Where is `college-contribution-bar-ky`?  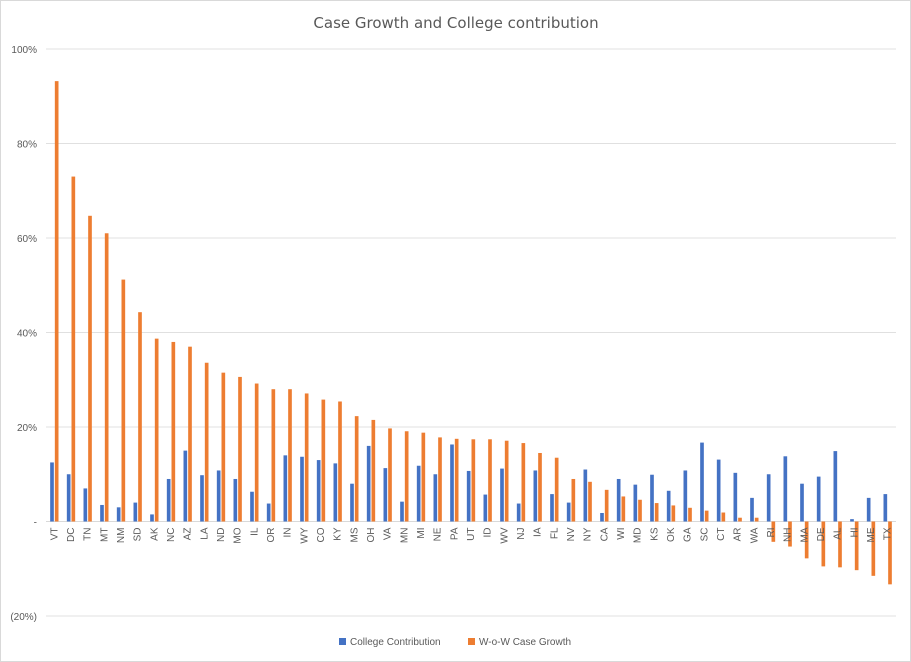
college-contribution-bar-ky is located at coordinates (335, 492).